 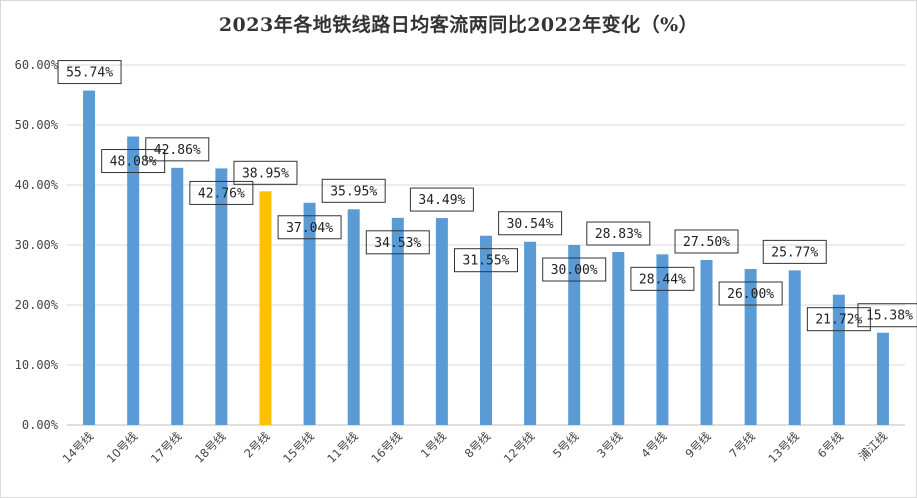 What do you see at coordinates (37, 365) in the screenshot?
I see `y-tick-label: 10.00%` at bounding box center [37, 365].